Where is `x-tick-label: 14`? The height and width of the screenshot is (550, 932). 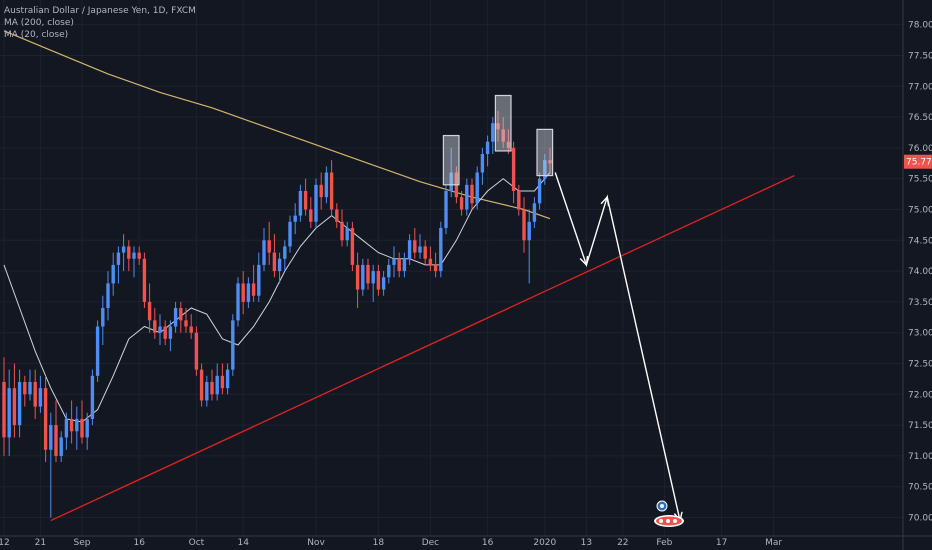 x-tick-label: 14 is located at coordinates (243, 543).